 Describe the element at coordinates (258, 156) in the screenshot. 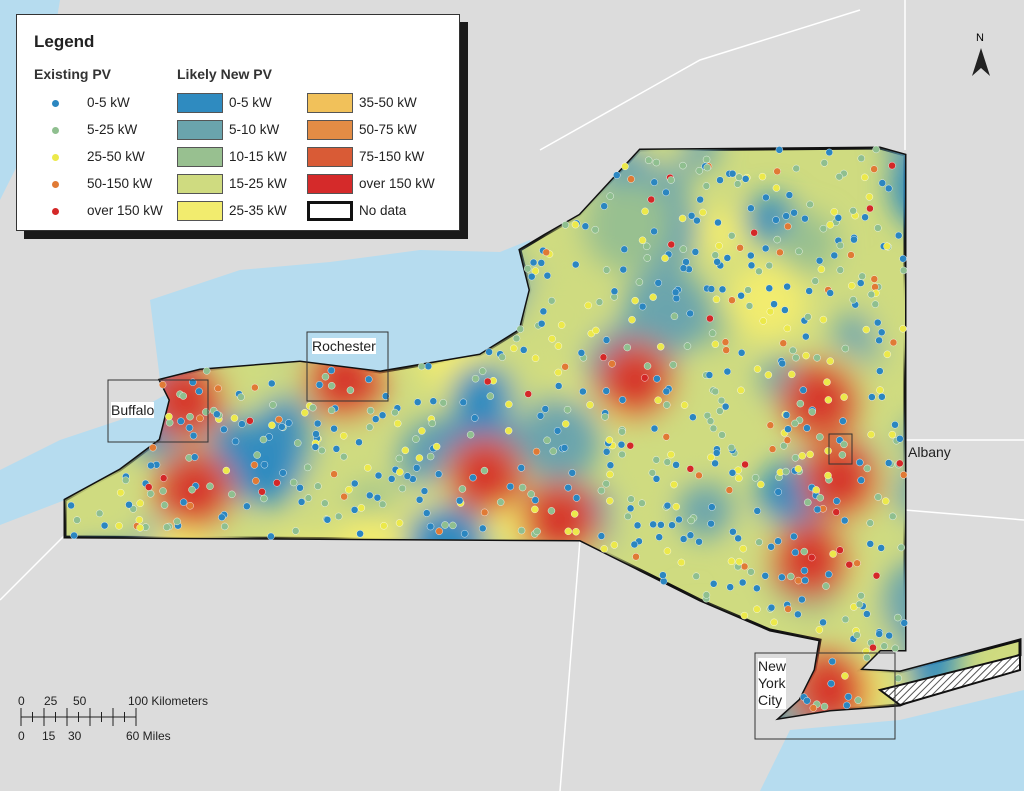

I see `likely-label: 10-15 kW` at that location.